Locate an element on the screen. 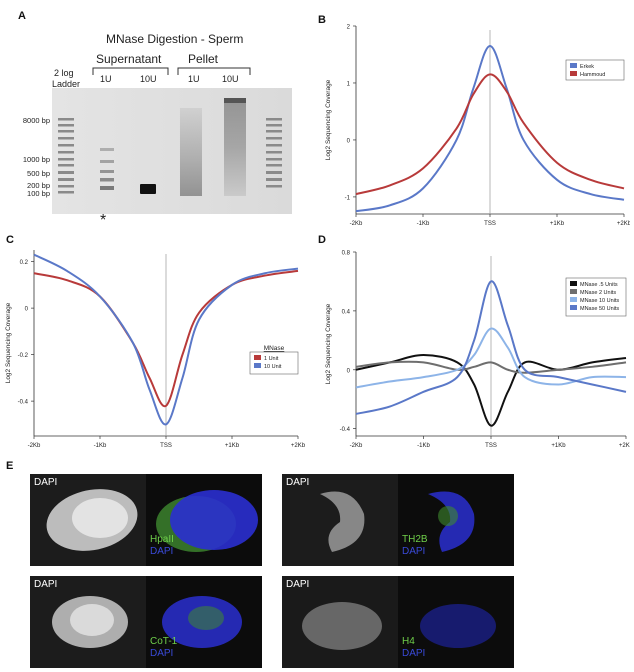  supernatant-label: Supernatant is located at coordinates (129, 59).